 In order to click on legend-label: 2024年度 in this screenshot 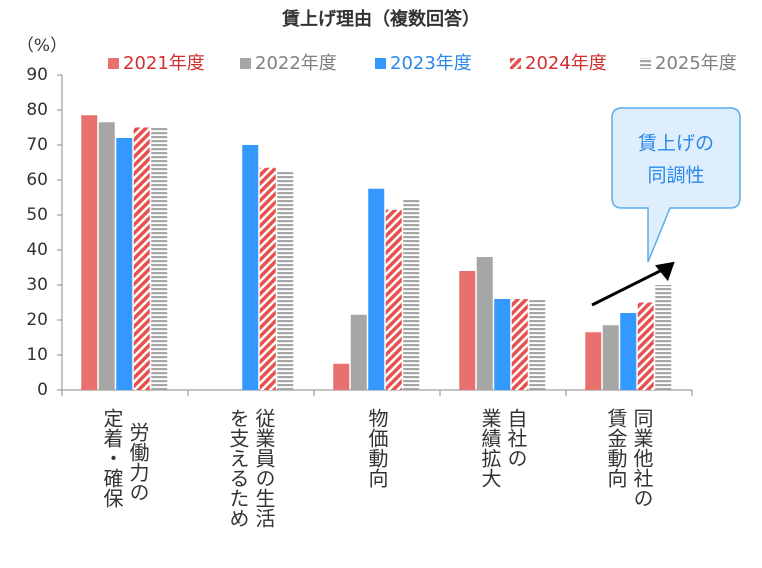, I will do `click(566, 63)`.